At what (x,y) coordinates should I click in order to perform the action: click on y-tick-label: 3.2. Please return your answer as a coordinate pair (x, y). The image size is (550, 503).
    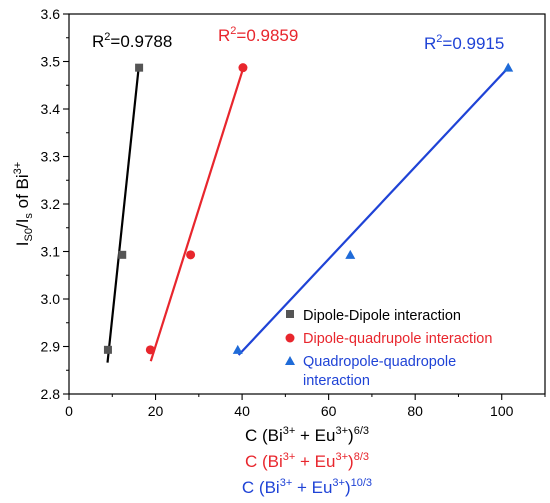
    Looking at the image, I should click on (51, 204).